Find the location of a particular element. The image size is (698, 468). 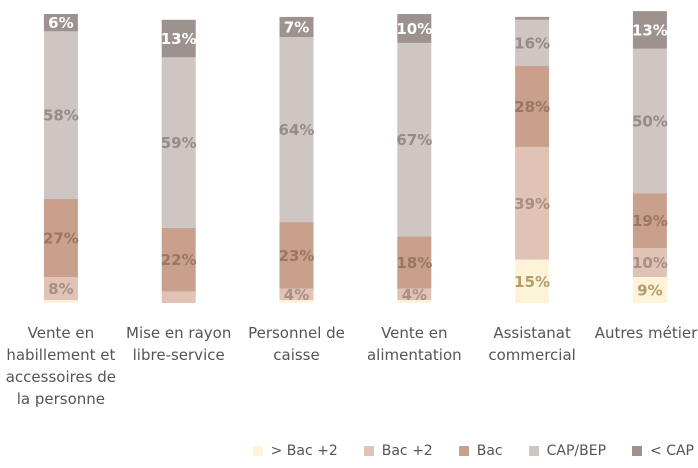

data-label: 7% is located at coordinates (296, 28).